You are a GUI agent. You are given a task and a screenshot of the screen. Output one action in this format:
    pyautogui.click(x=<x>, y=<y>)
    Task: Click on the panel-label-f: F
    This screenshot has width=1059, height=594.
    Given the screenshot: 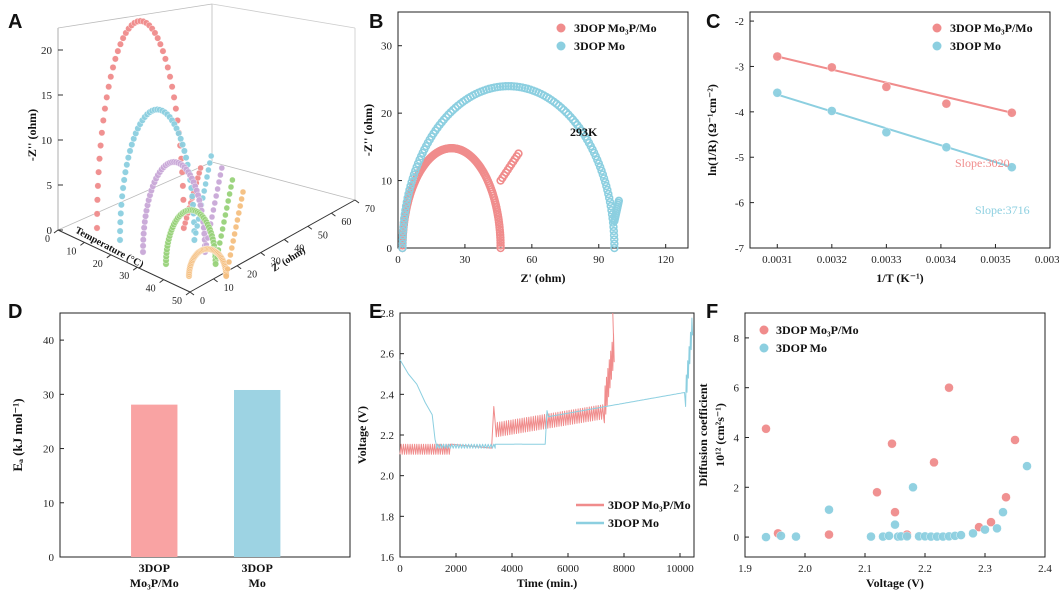 What is the action you would take?
    pyautogui.click(x=712, y=312)
    